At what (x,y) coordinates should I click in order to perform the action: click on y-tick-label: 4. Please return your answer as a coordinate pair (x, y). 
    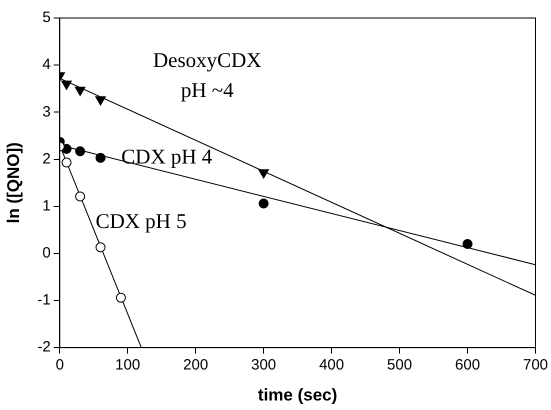
    Looking at the image, I should click on (46, 65).